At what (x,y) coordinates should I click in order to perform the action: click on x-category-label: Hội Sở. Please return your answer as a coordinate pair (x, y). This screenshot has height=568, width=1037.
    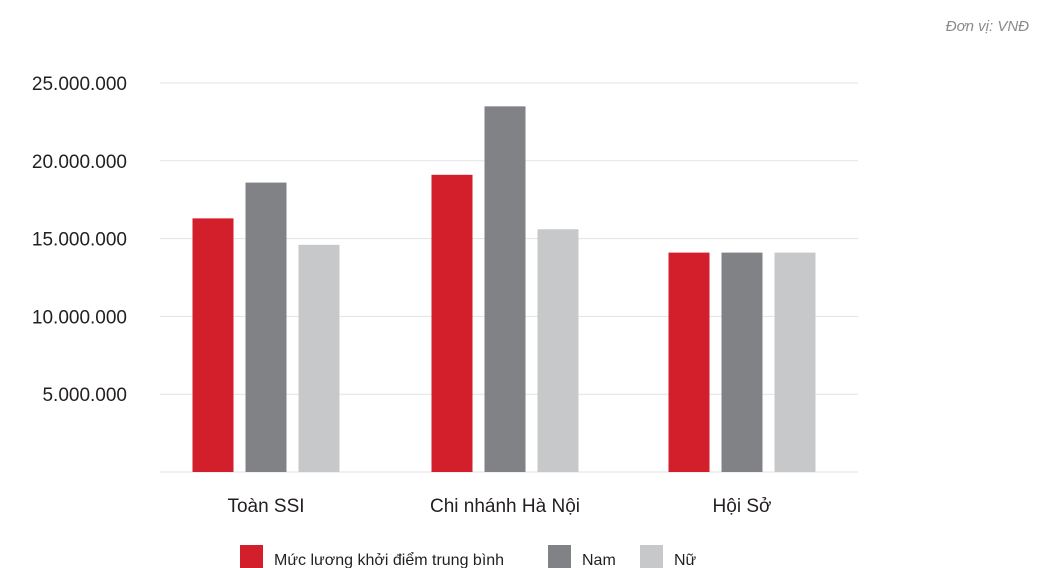
    Looking at the image, I should click on (742, 506).